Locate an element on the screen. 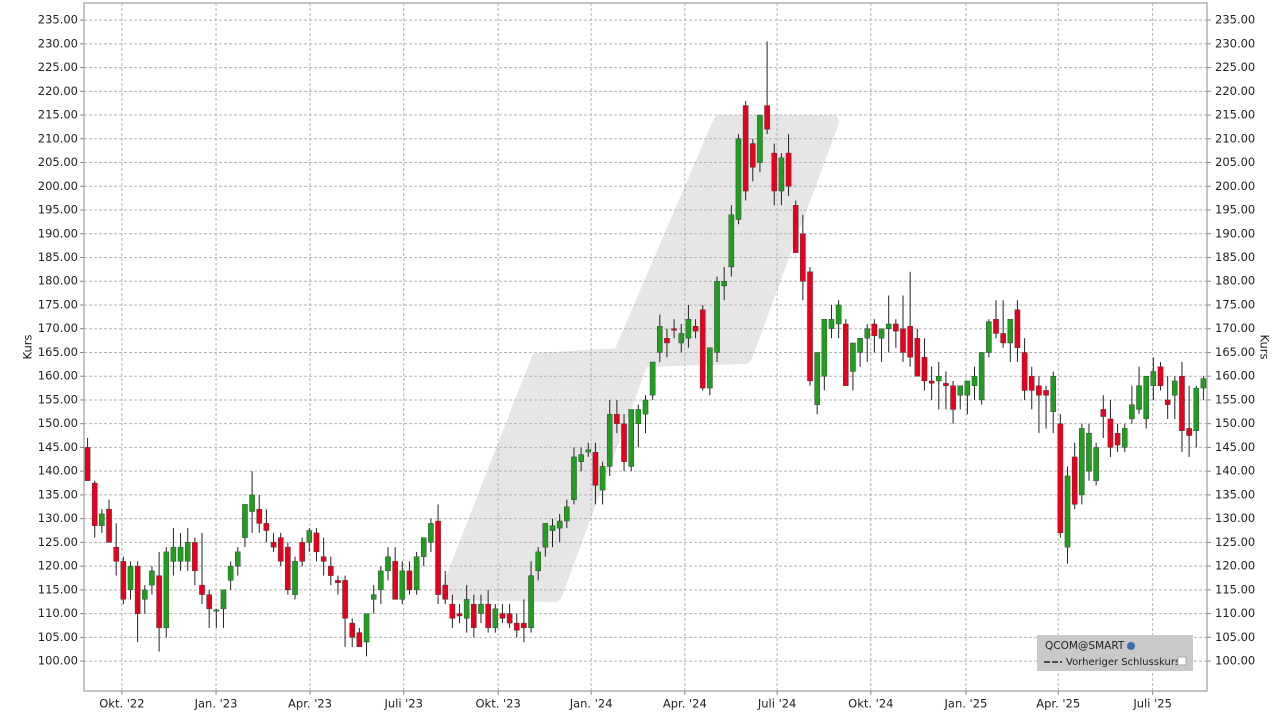 The image size is (1279, 719). legend-checkbox is located at coordinates (1182, 661).